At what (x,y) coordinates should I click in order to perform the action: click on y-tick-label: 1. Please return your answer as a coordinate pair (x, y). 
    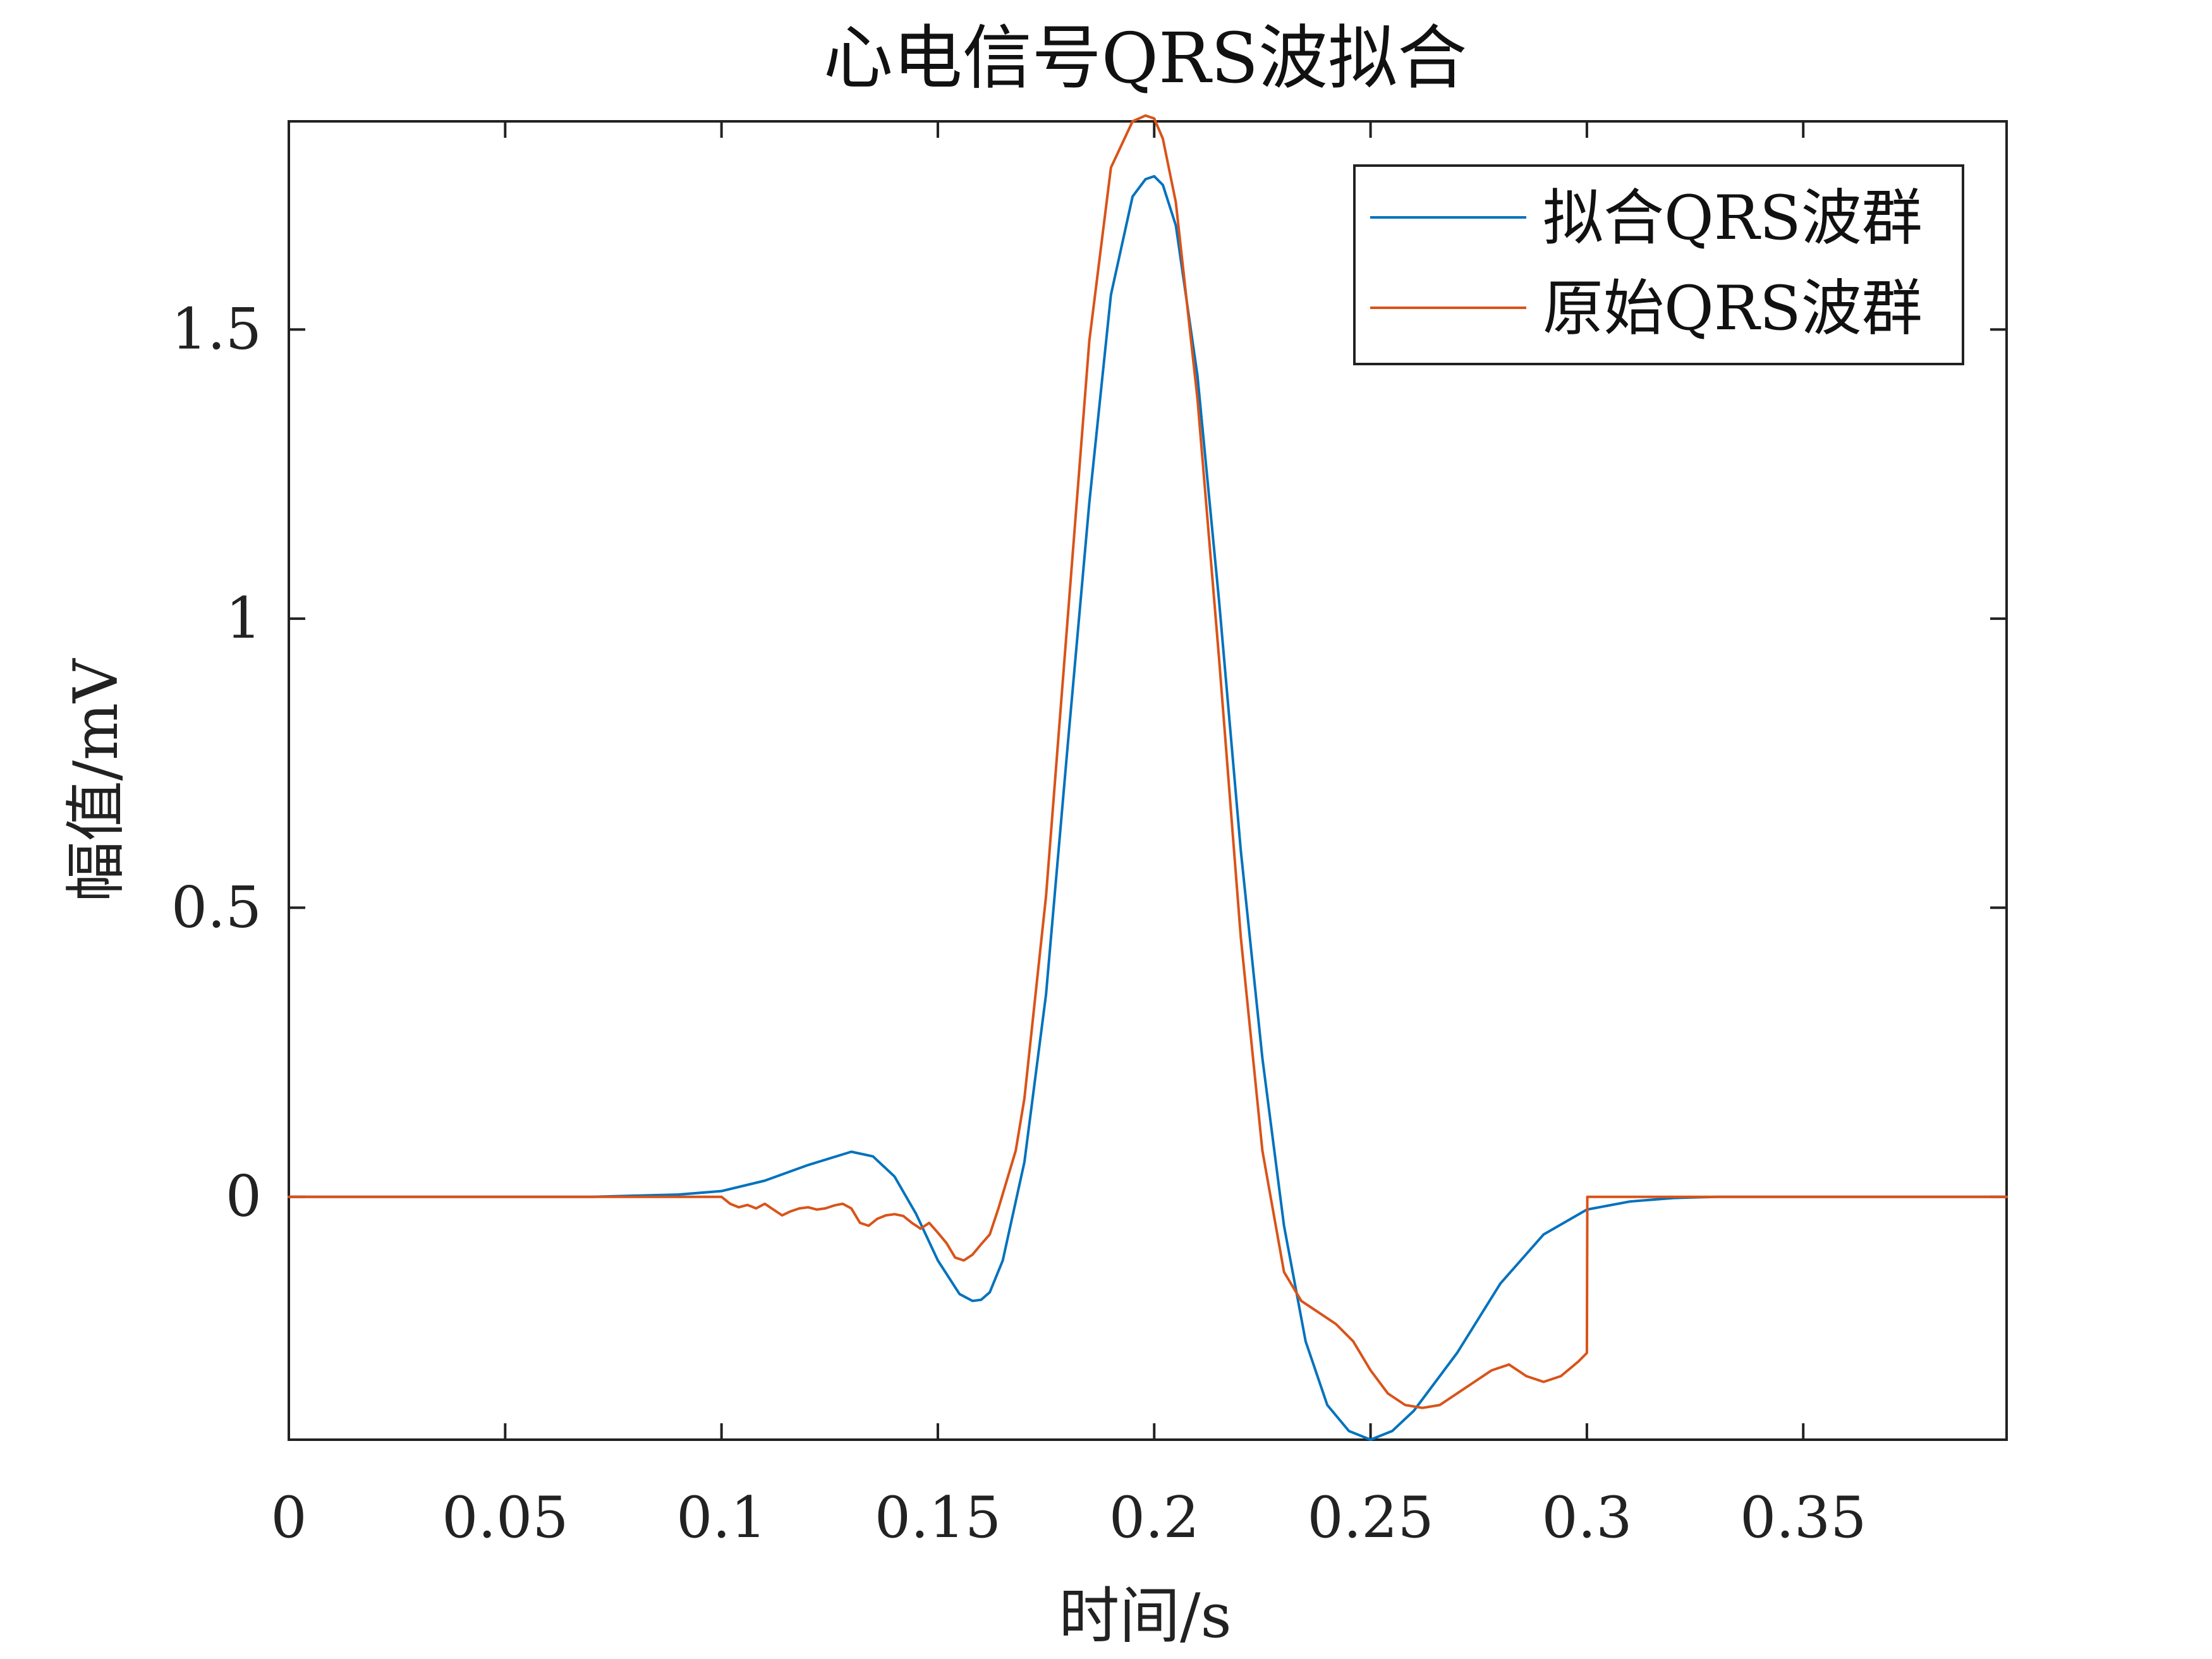
    Looking at the image, I should click on (244, 618).